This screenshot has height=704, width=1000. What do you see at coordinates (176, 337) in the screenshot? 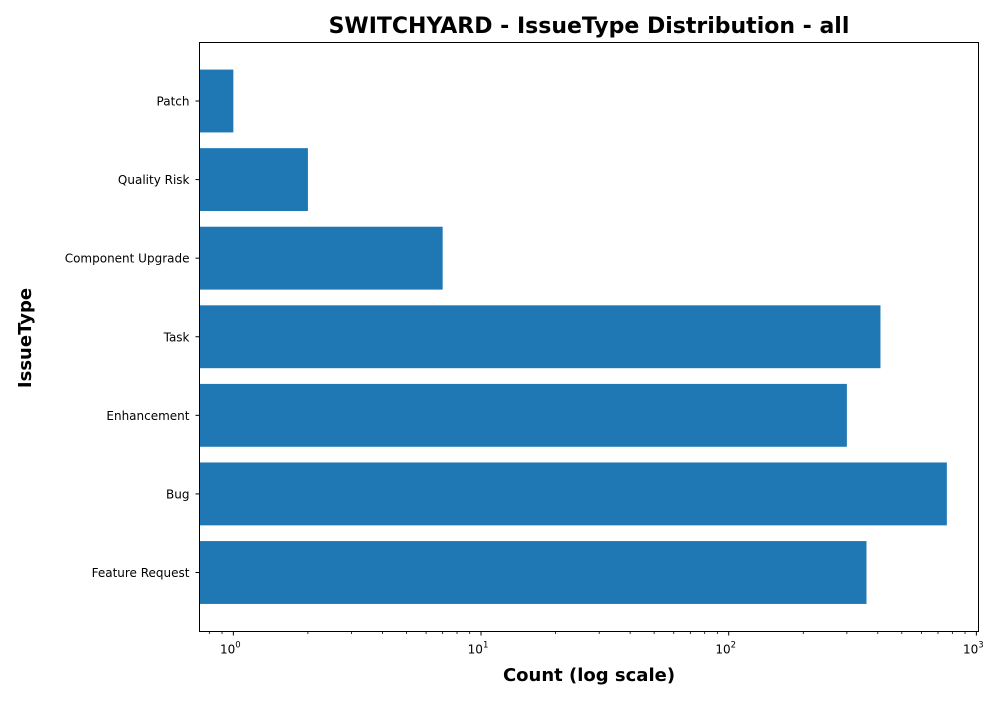
I see `y-tick-label: Task` at bounding box center [176, 337].